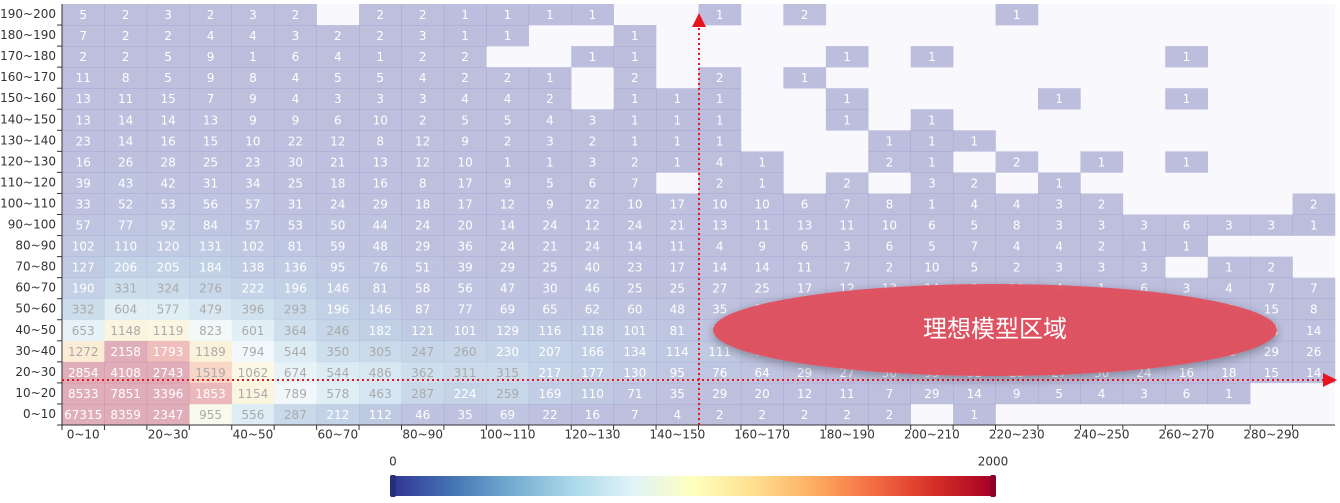 This screenshot has height=503, width=1340. What do you see at coordinates (592, 204) in the screenshot?
I see `cell-label: 22` at bounding box center [592, 204].